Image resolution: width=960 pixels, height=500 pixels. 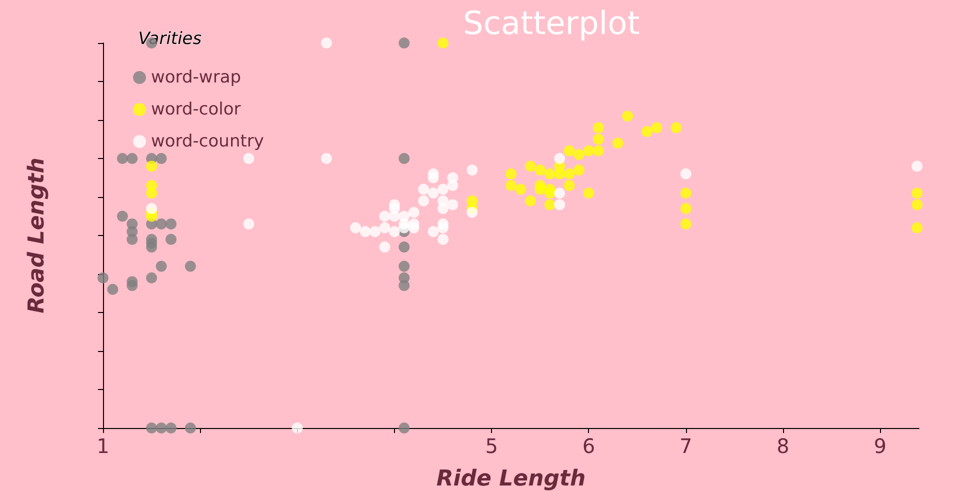 What do you see at coordinates (783, 446) in the screenshot?
I see `x-tick-label: 8` at bounding box center [783, 446].